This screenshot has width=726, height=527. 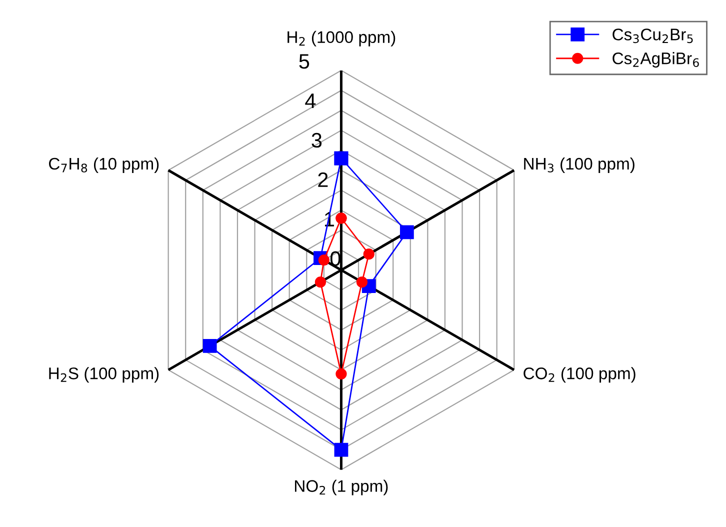 I want to click on y-tick-label: 4, so click(x=310, y=101).